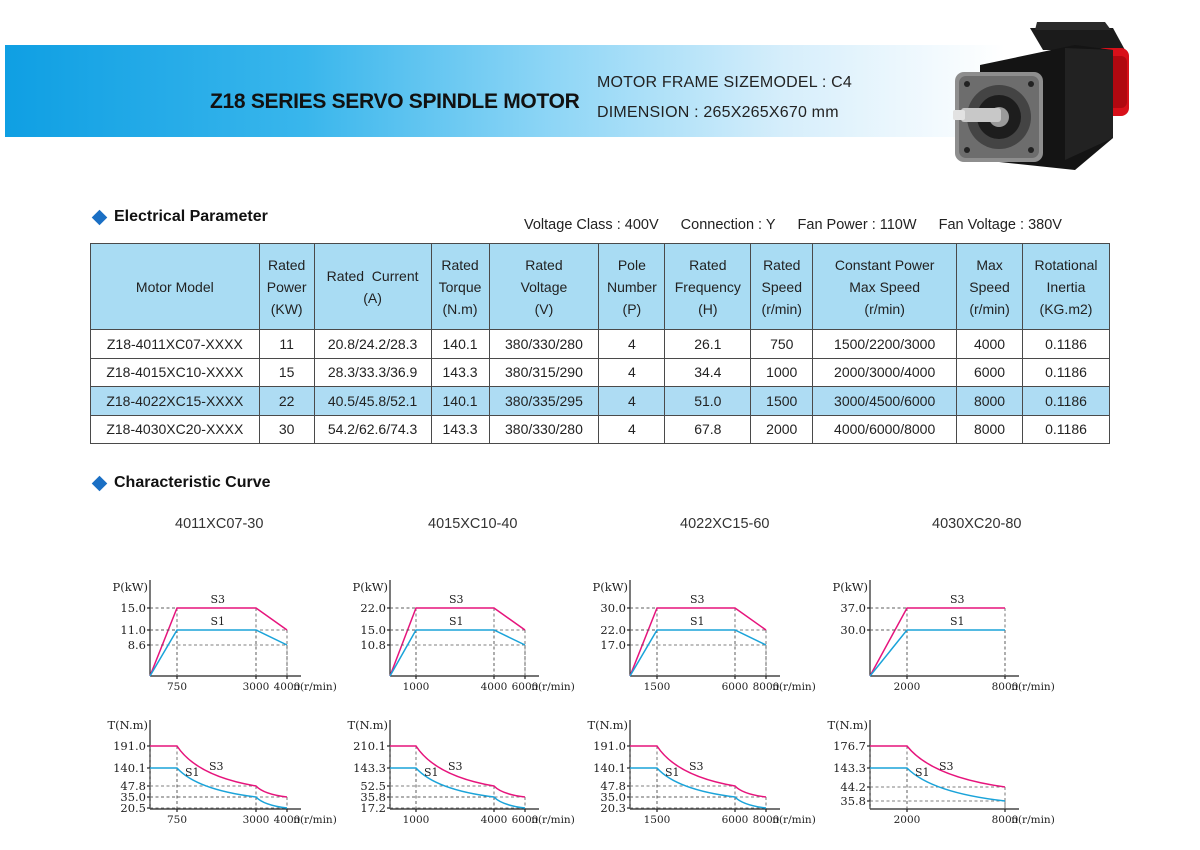  What do you see at coordinates (613, 645) in the screenshot?
I see `y-tick-label: 17.0` at bounding box center [613, 645].